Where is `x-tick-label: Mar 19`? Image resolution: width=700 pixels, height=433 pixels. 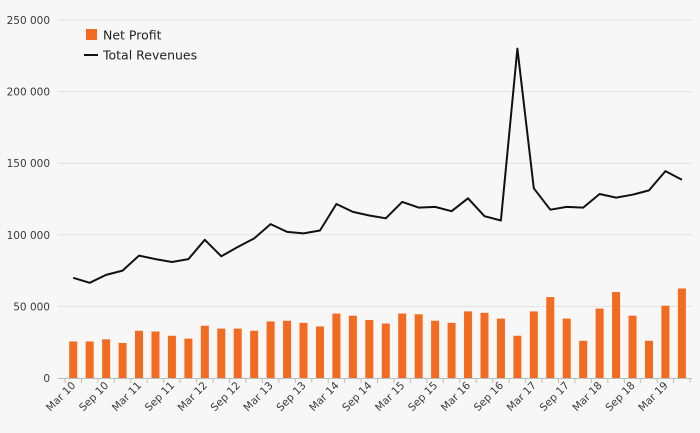 x-tick-label: Mar 19 is located at coordinates (653, 397).